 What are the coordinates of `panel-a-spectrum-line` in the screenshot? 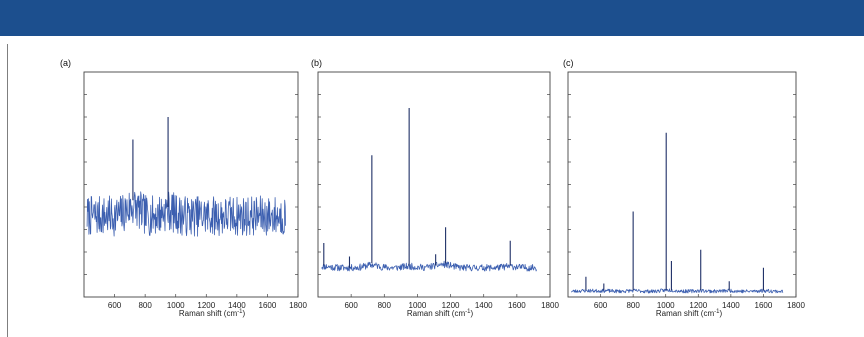 It's located at (186, 214).